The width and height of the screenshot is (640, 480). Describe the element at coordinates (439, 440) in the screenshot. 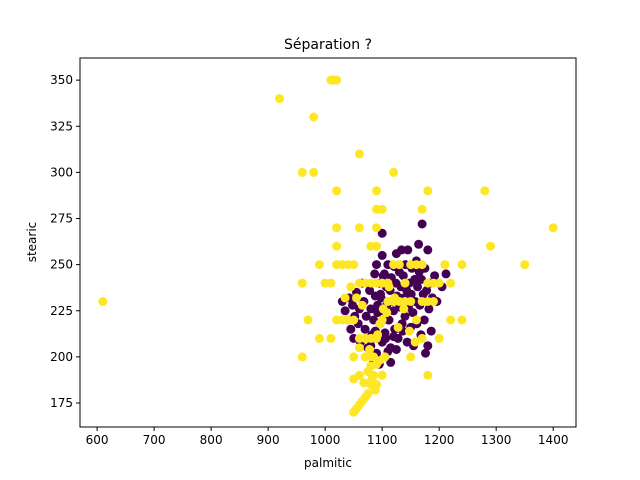

I see `x-tick-label-6: 1200` at that location.